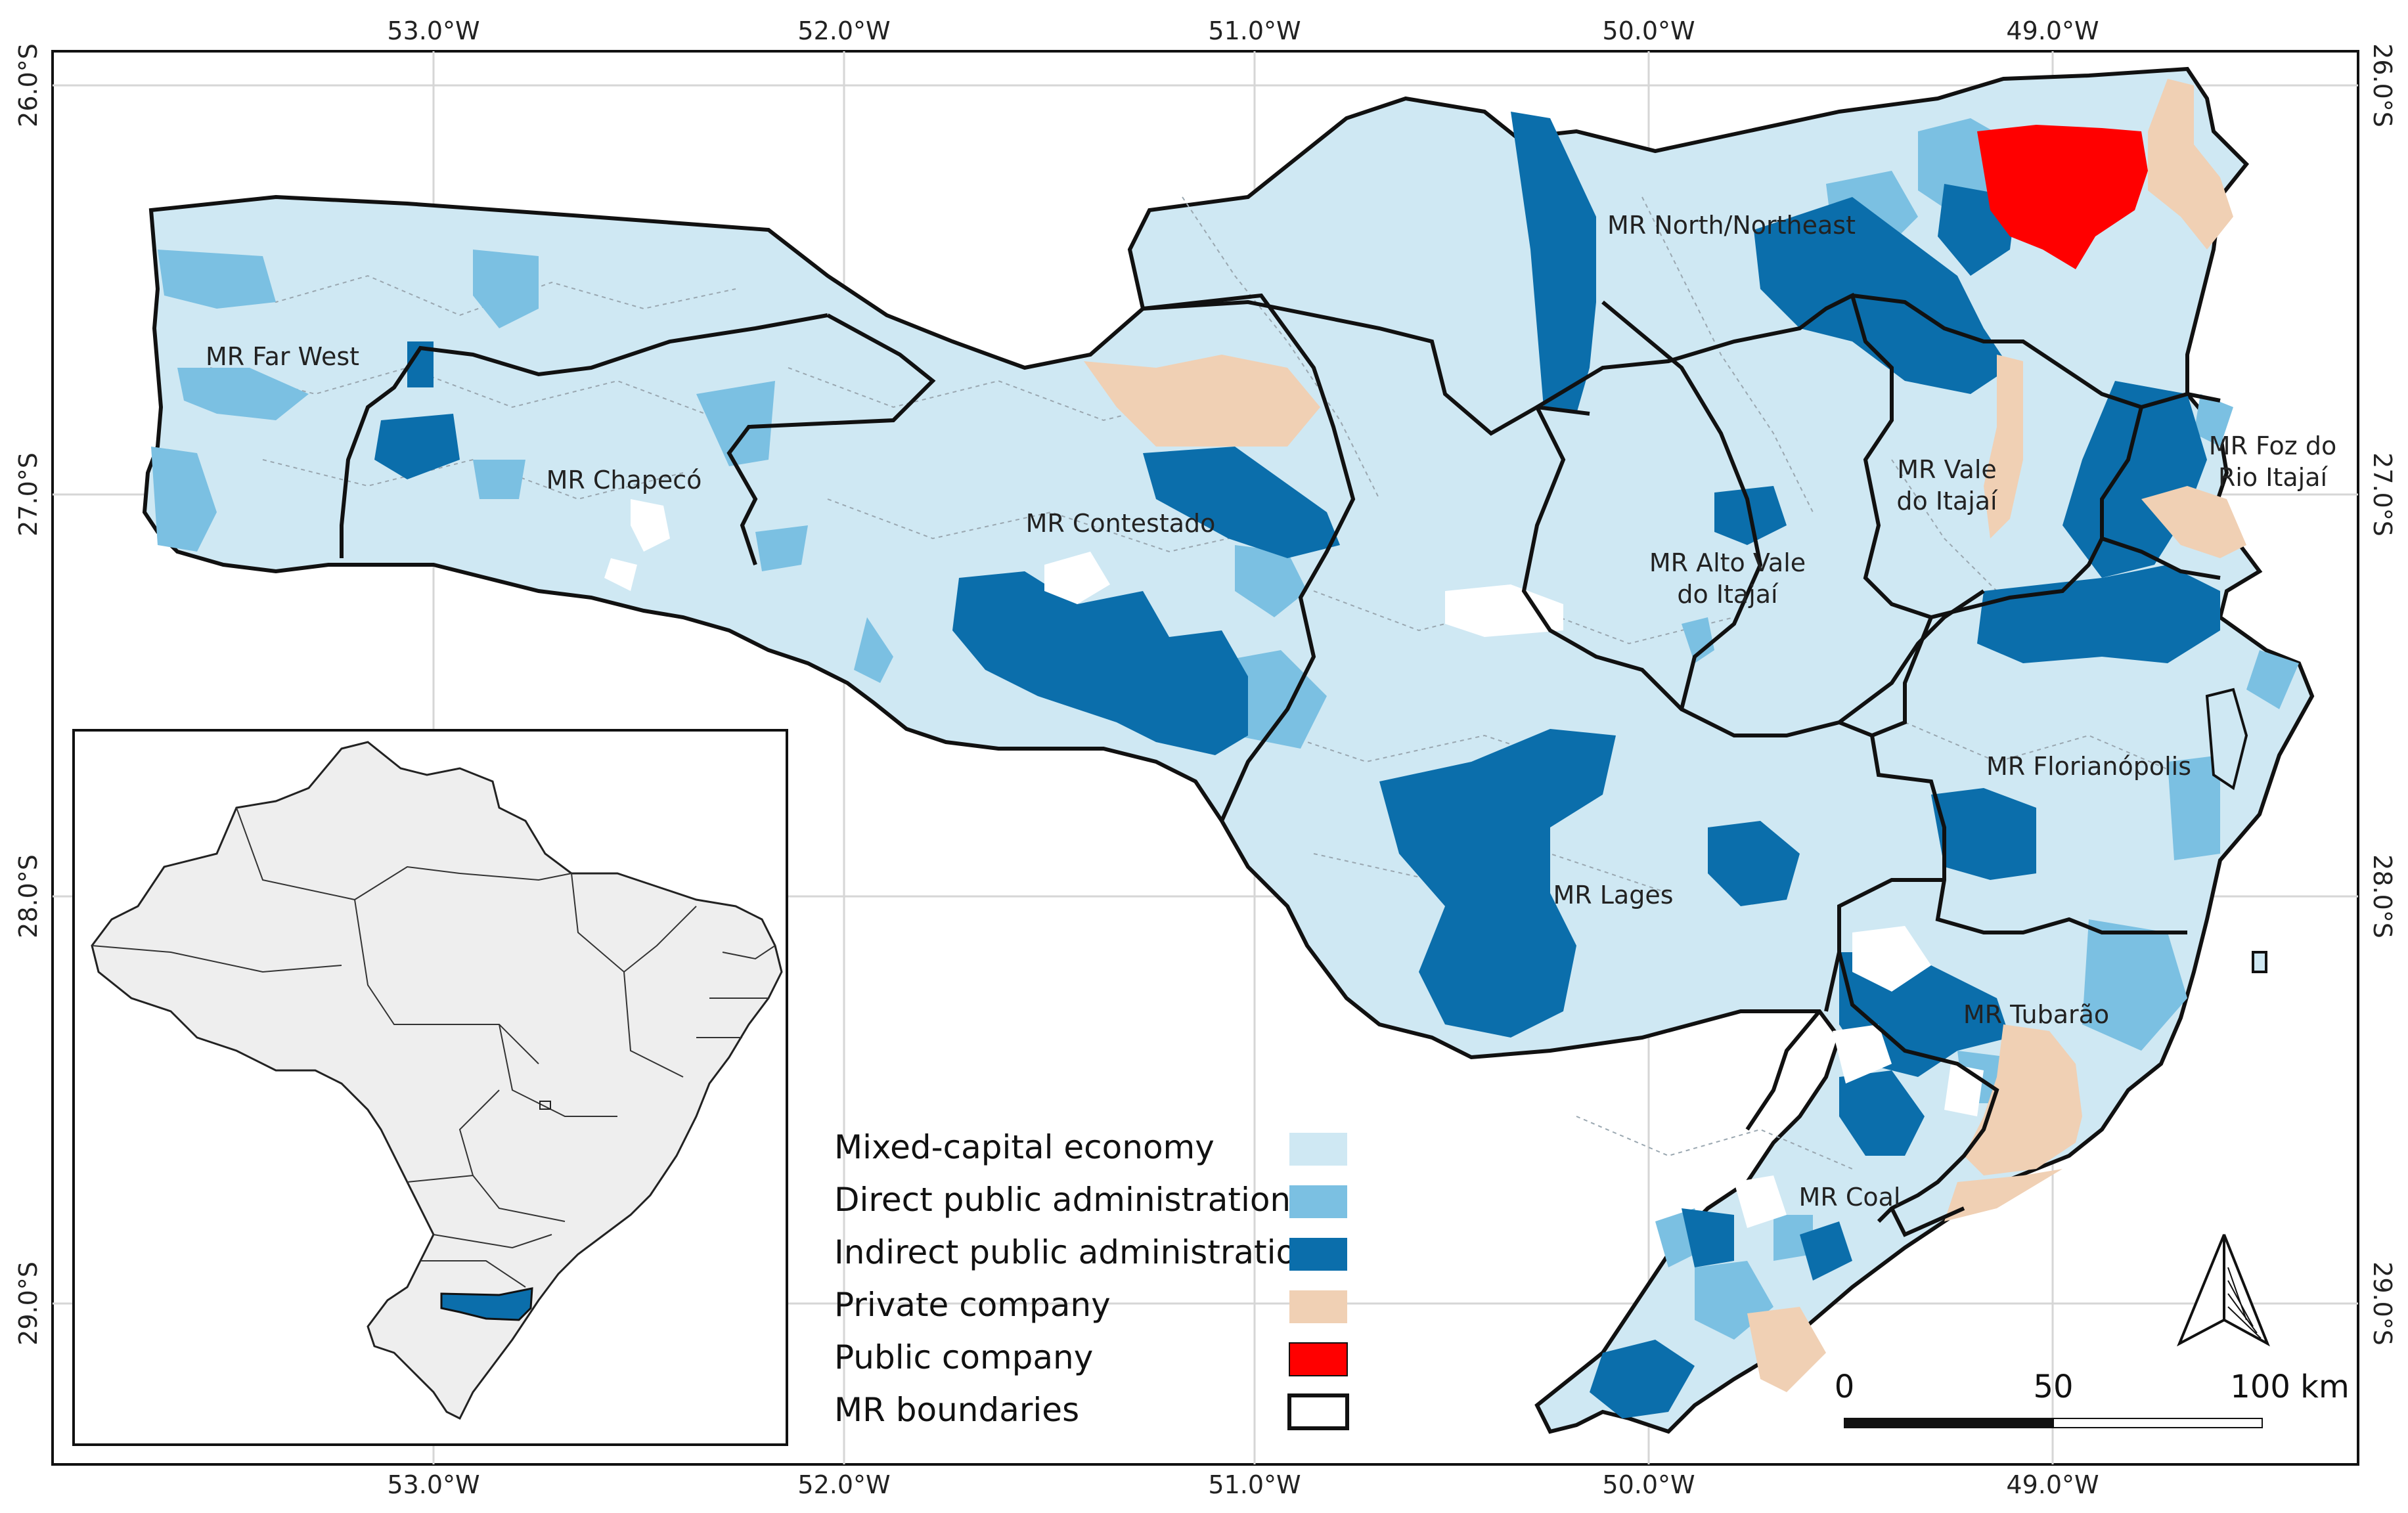  I want to click on label-alto-vale-line2: do Itajaí, so click(1728, 594).